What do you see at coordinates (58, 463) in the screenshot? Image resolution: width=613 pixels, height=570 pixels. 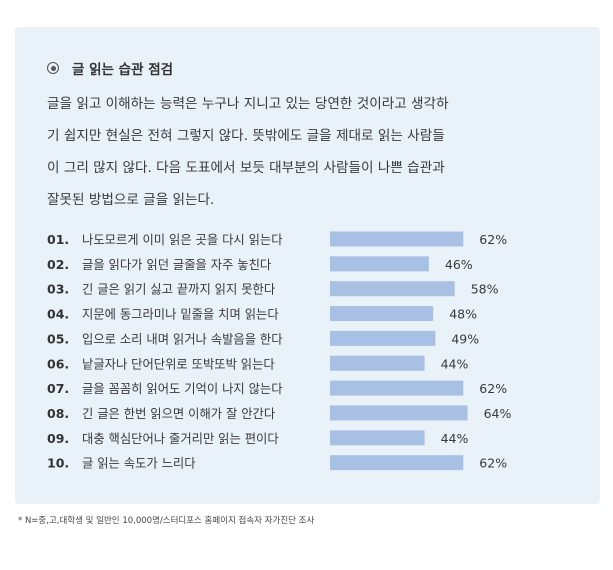 I see `row-number: 10.` at bounding box center [58, 463].